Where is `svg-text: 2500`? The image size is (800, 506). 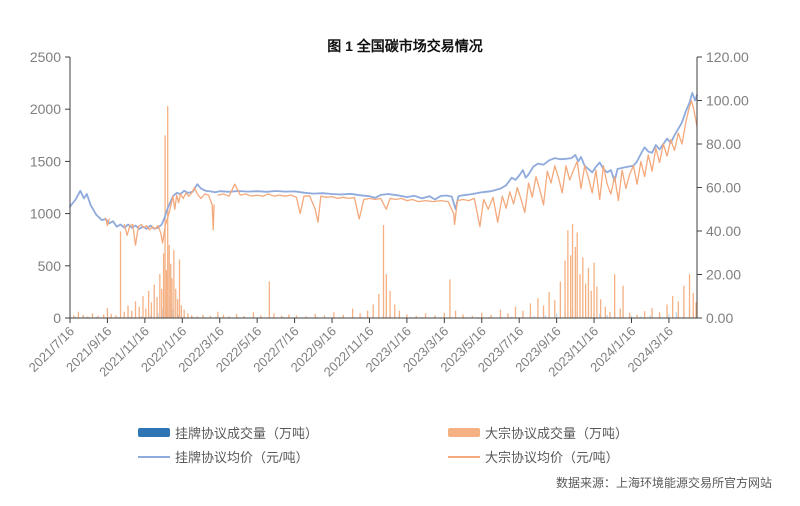
svg-text: 2500 is located at coordinates (45, 57).